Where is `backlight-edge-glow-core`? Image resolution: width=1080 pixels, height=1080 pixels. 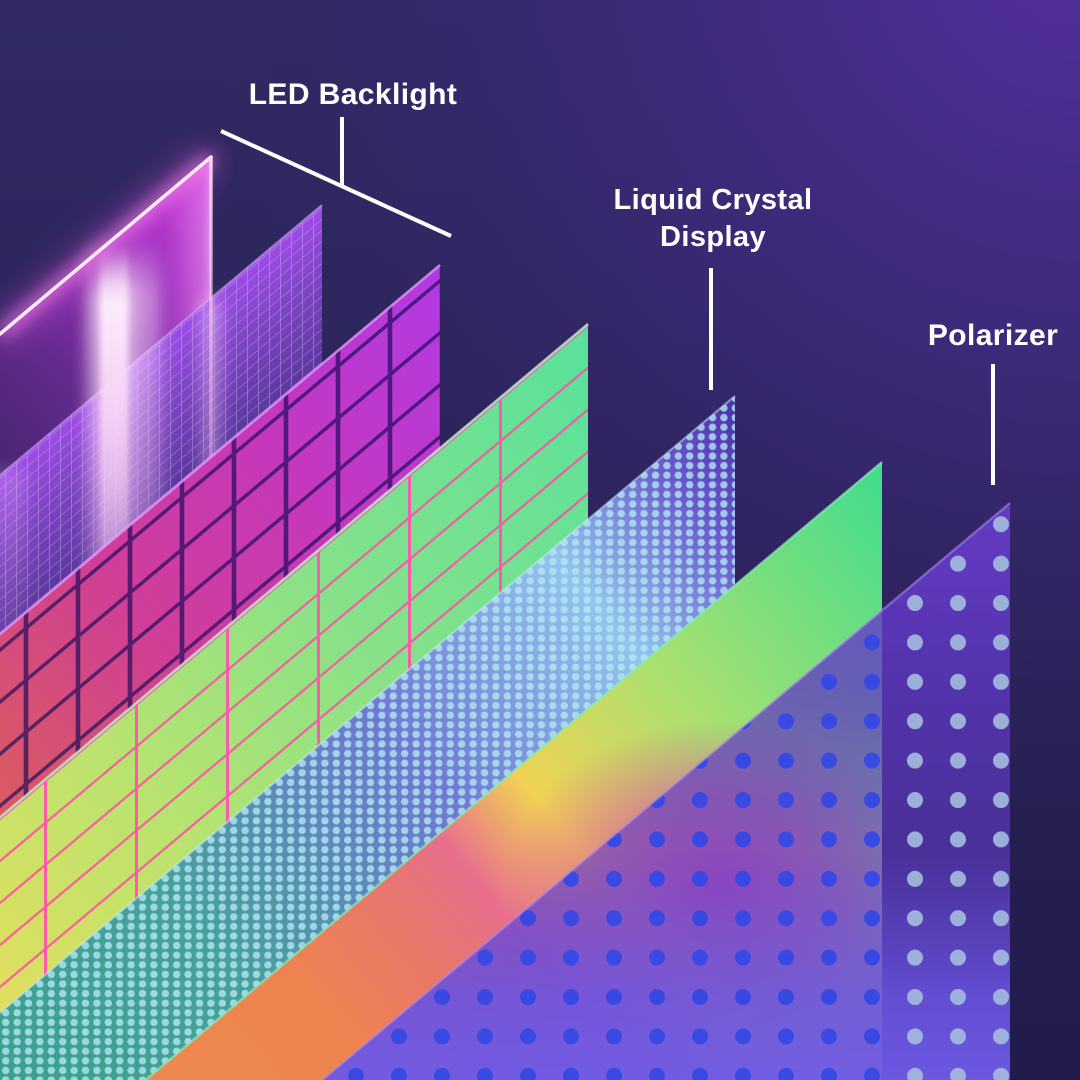 backlight-edge-glow-core is located at coordinates (106, 245).